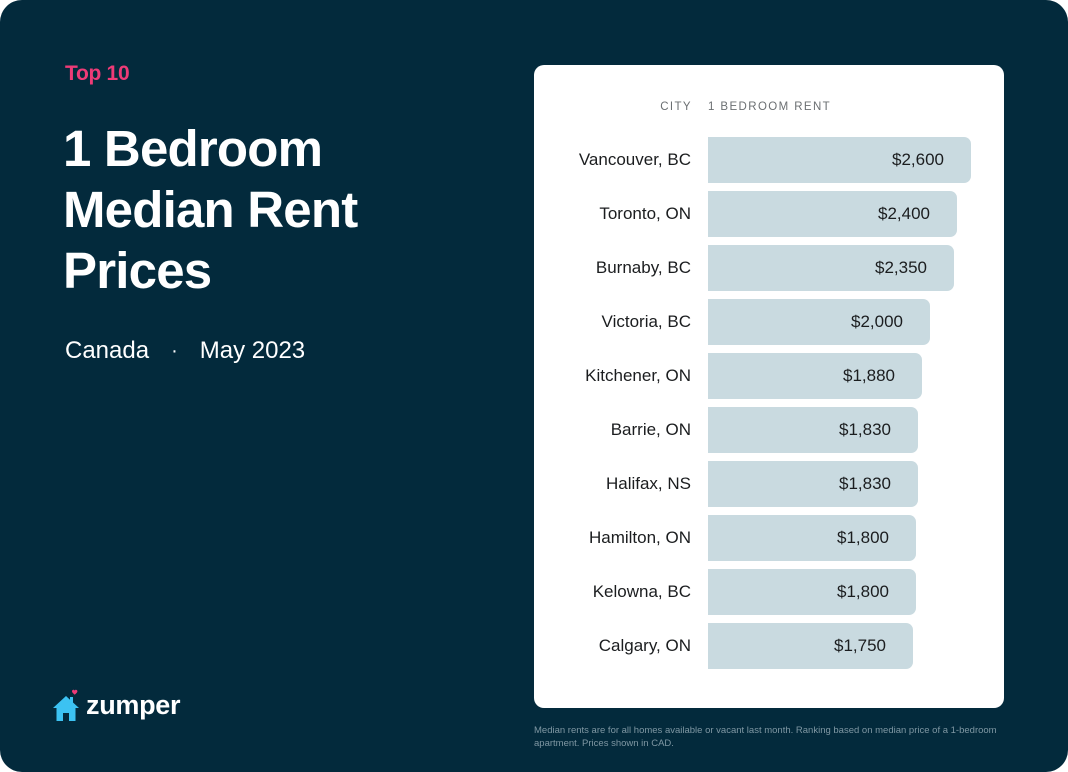 The width and height of the screenshot is (1068, 772). What do you see at coordinates (643, 267) in the screenshot?
I see `city-label: Burnaby, BC` at bounding box center [643, 267].